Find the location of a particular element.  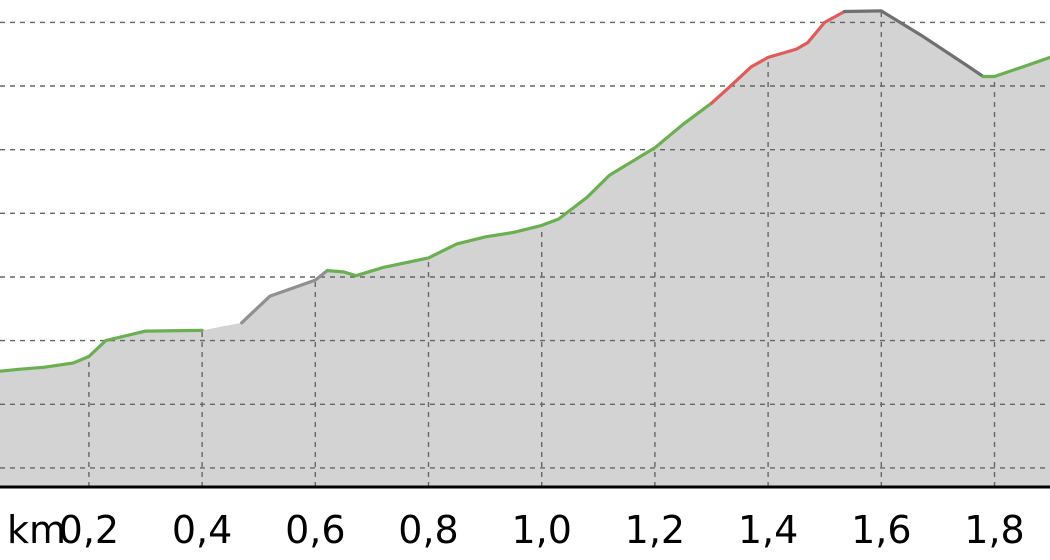

x-tick-label: 0,8 is located at coordinates (428, 530).